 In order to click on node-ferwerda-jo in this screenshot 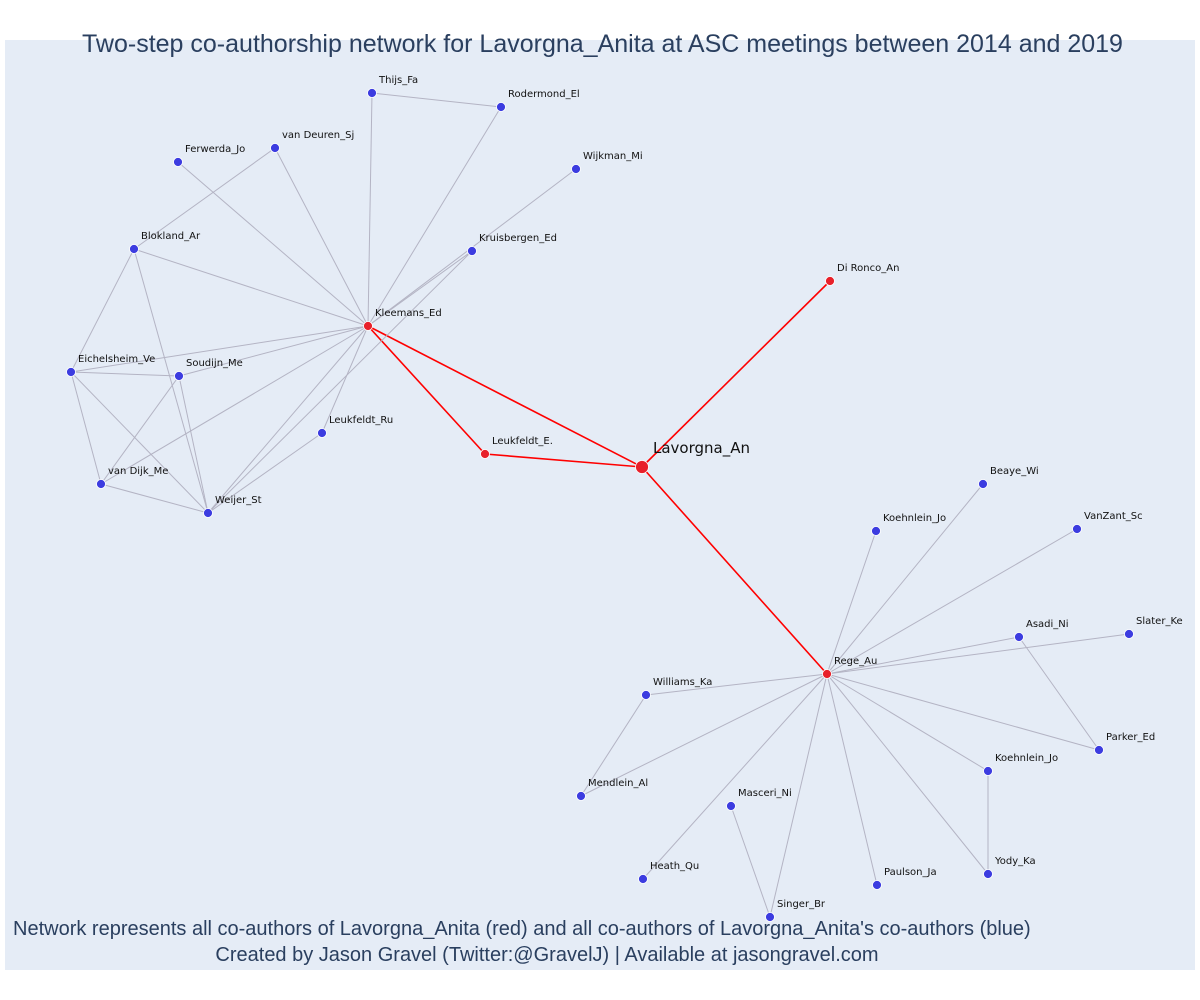, I will do `click(178, 162)`.